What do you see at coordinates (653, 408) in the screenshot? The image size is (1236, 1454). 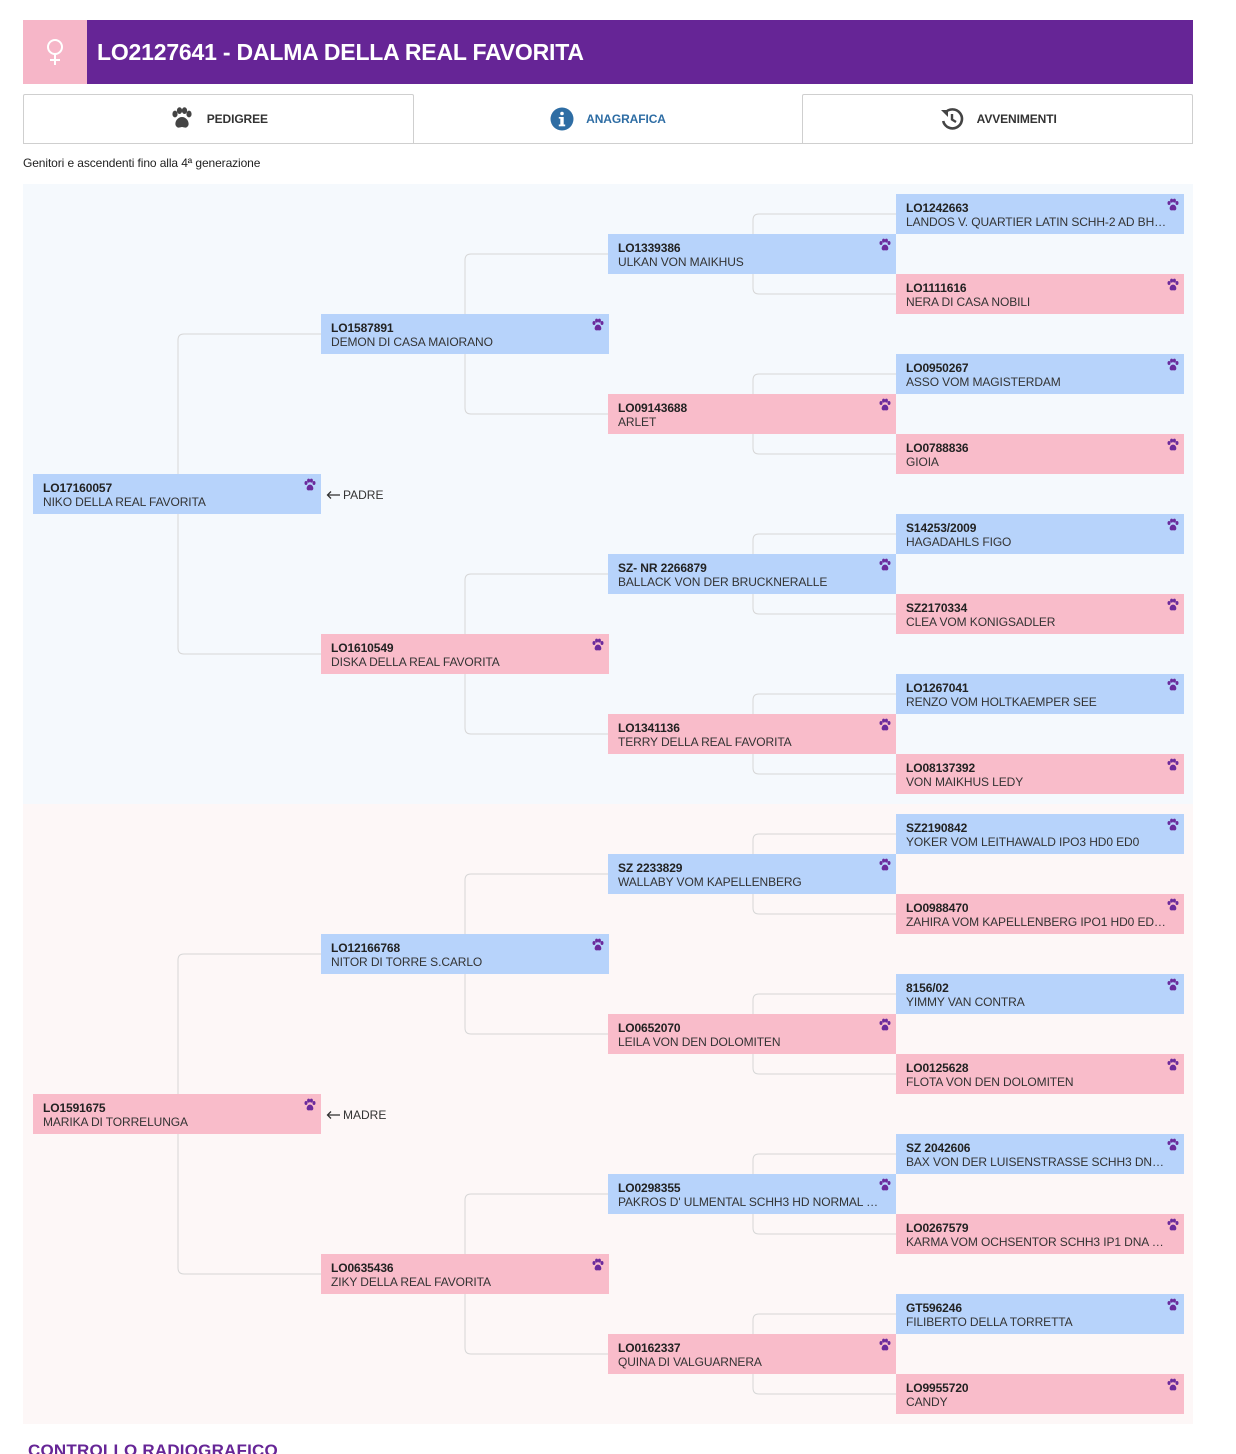 I see `registration-number: LO09143688` at bounding box center [653, 408].